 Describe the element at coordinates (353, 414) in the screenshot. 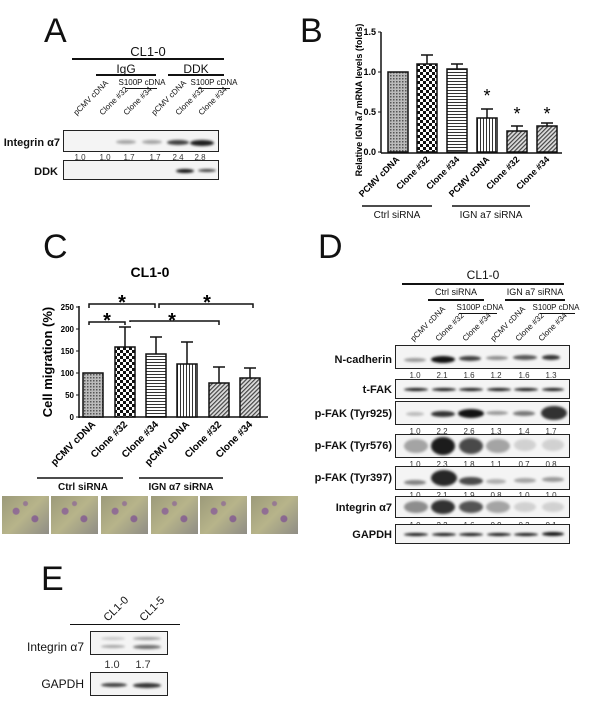

I see `row-label: p-FAK (Tyr925)` at that location.